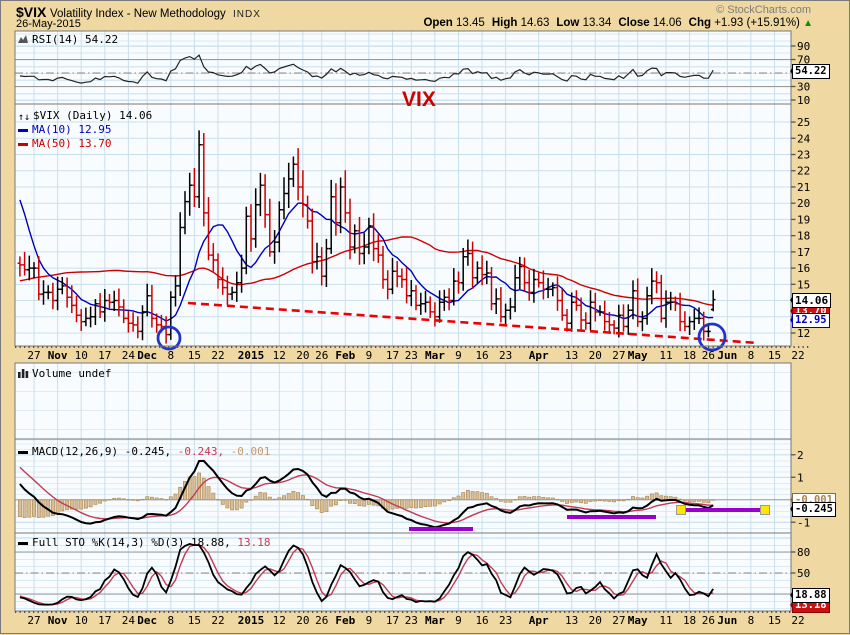 Image resolution: width=850 pixels, height=635 pixels. I want to click on ma50-legend: MA(50) 13.70, so click(64, 143).